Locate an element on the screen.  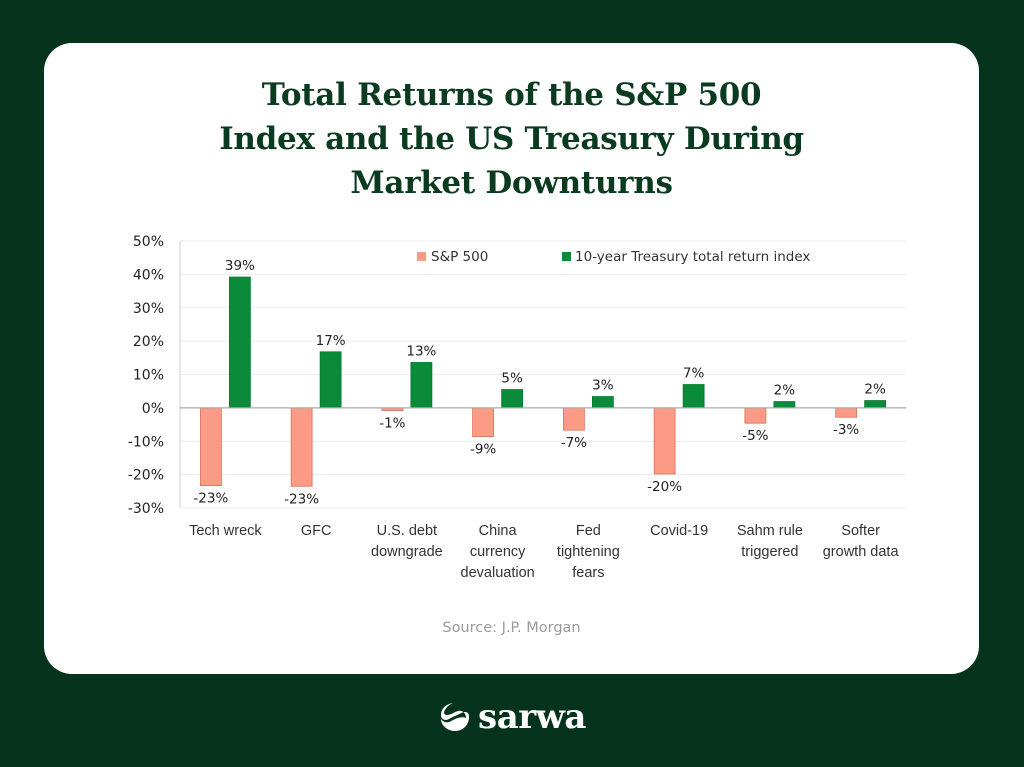
brand-footer: sarwa is located at coordinates (512, 717).